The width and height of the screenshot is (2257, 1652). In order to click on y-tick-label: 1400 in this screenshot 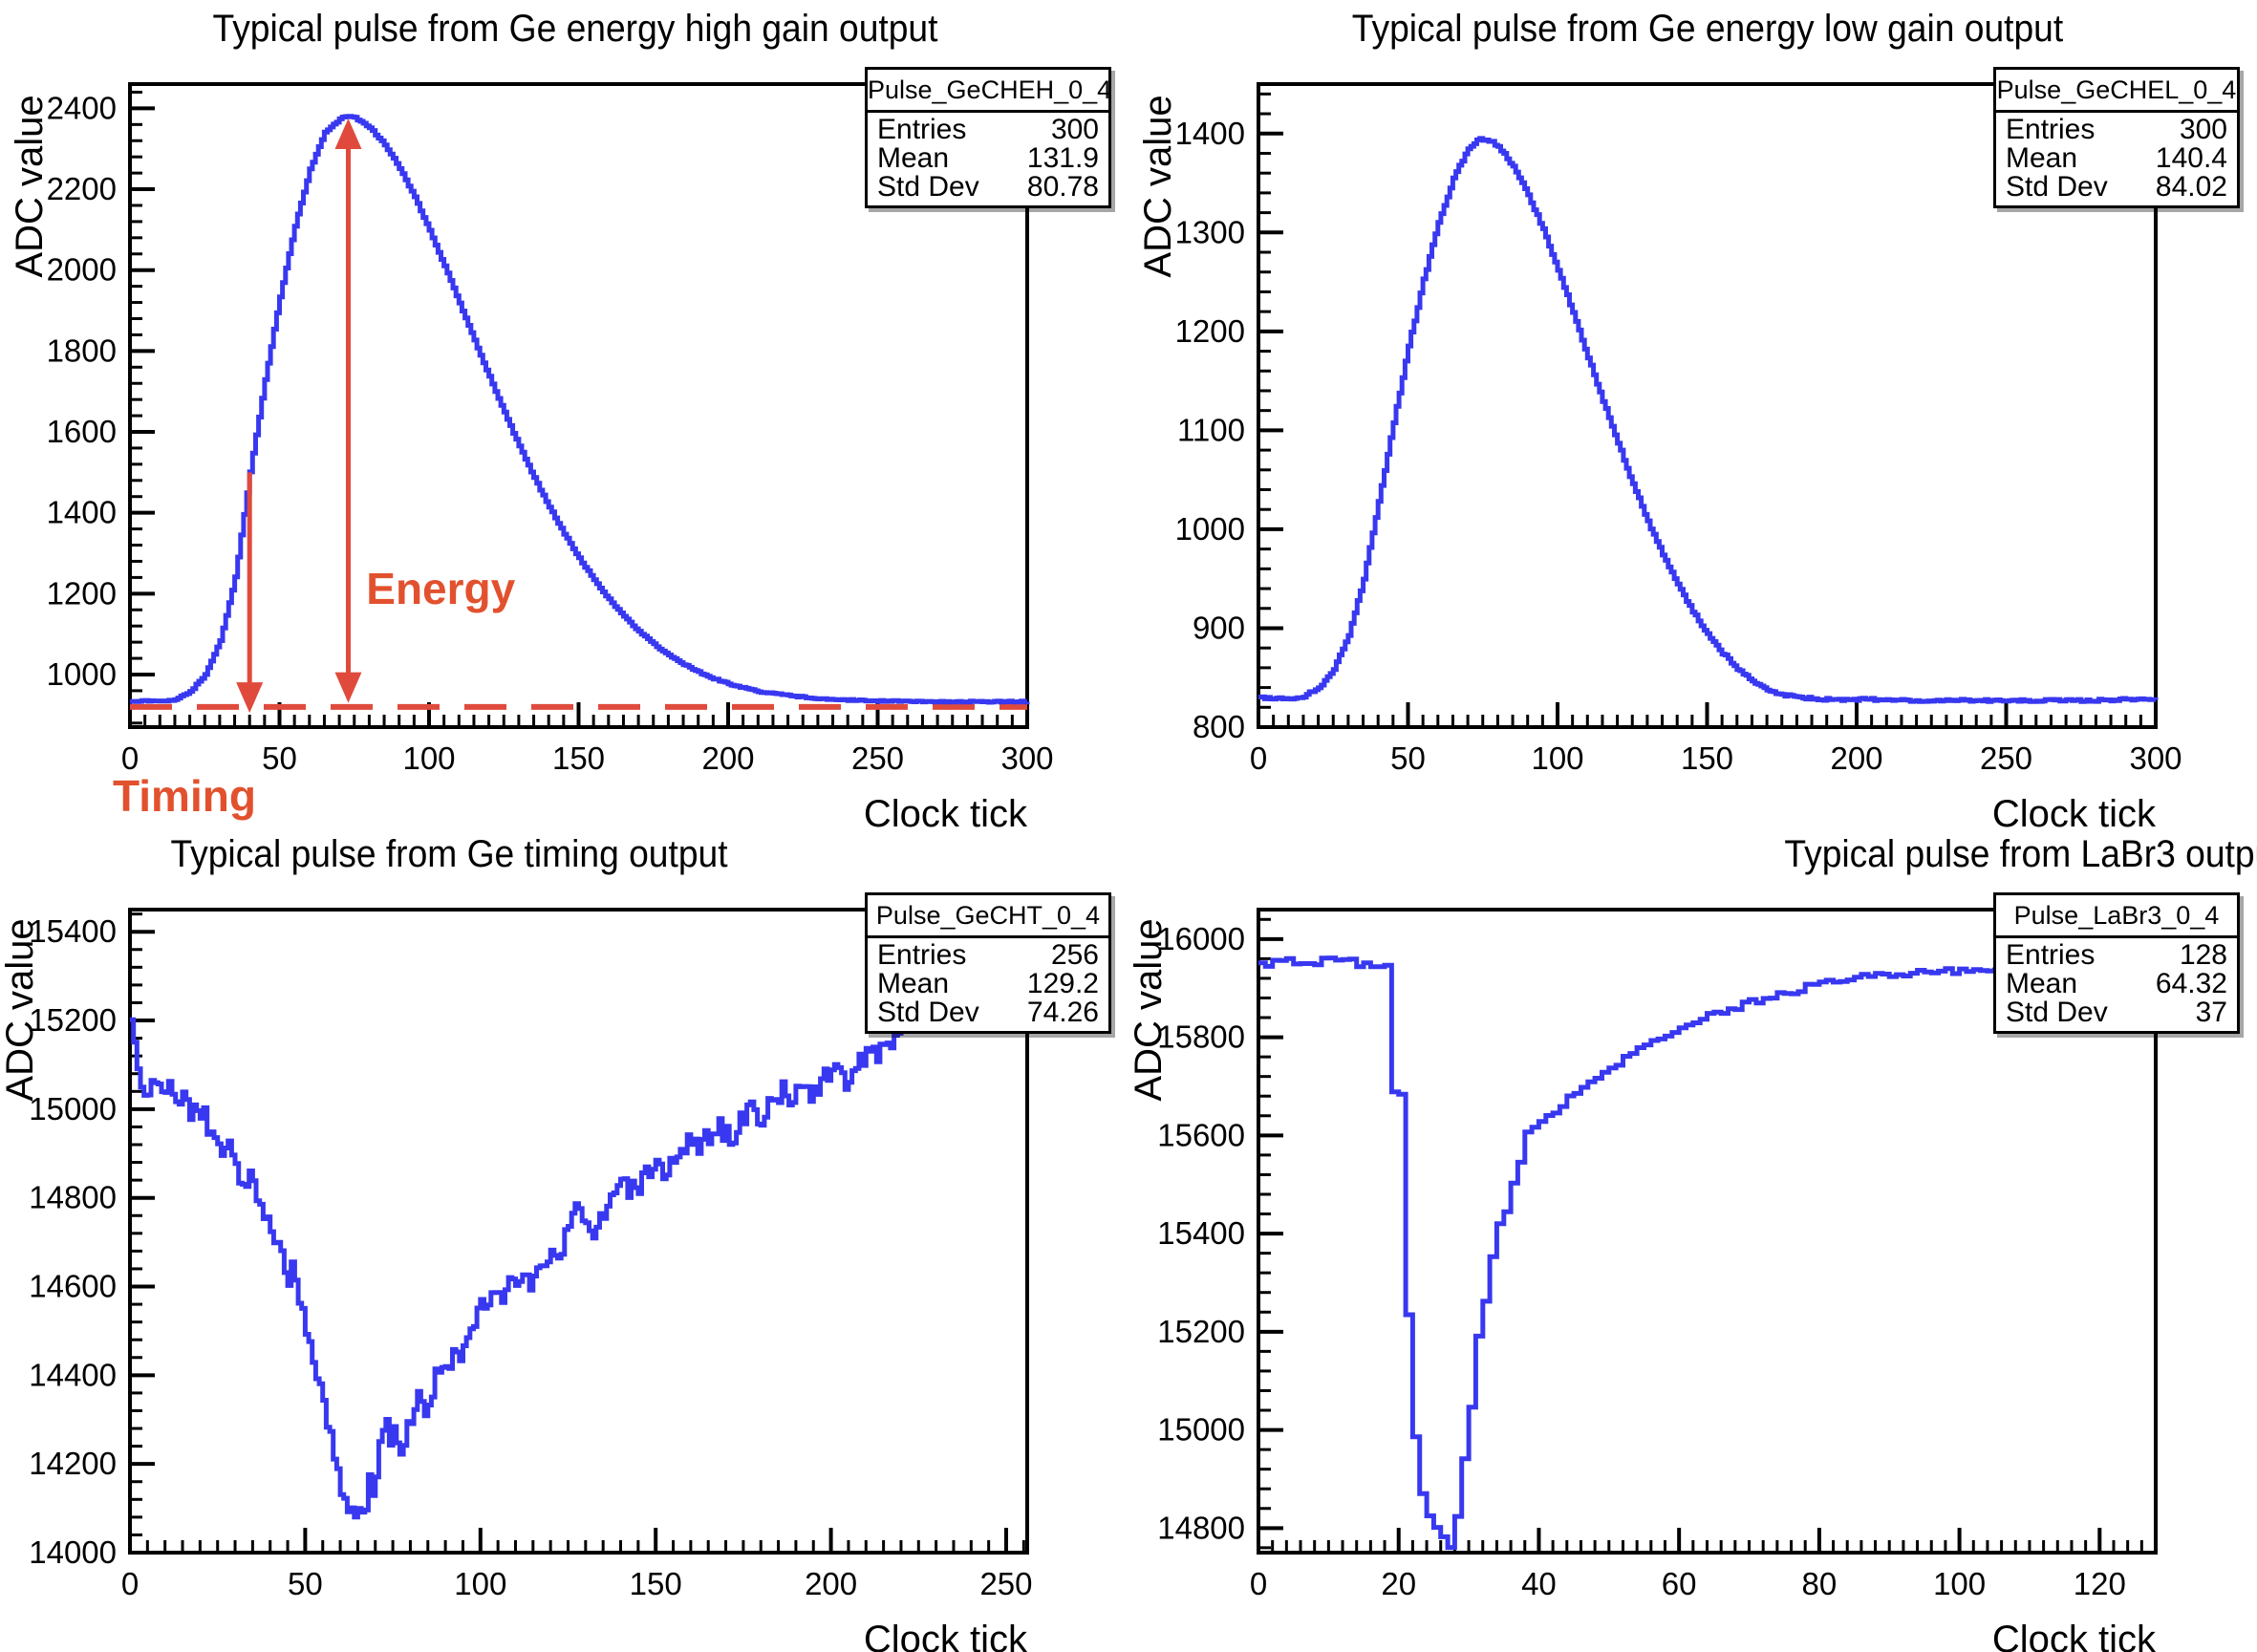, I will do `click(1210, 133)`.